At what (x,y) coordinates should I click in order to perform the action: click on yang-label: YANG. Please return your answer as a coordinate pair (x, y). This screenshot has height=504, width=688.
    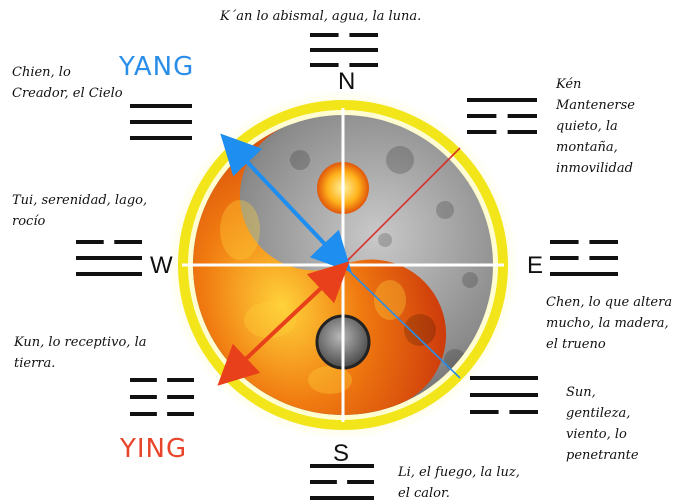
    Looking at the image, I should click on (157, 67).